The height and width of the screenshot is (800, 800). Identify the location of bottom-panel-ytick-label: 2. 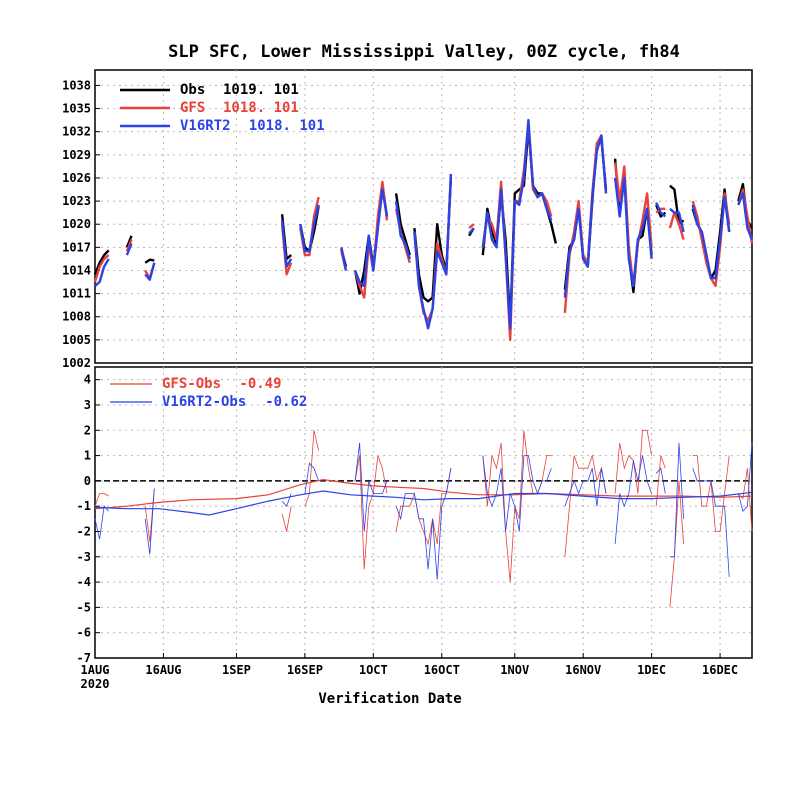
(87, 430).